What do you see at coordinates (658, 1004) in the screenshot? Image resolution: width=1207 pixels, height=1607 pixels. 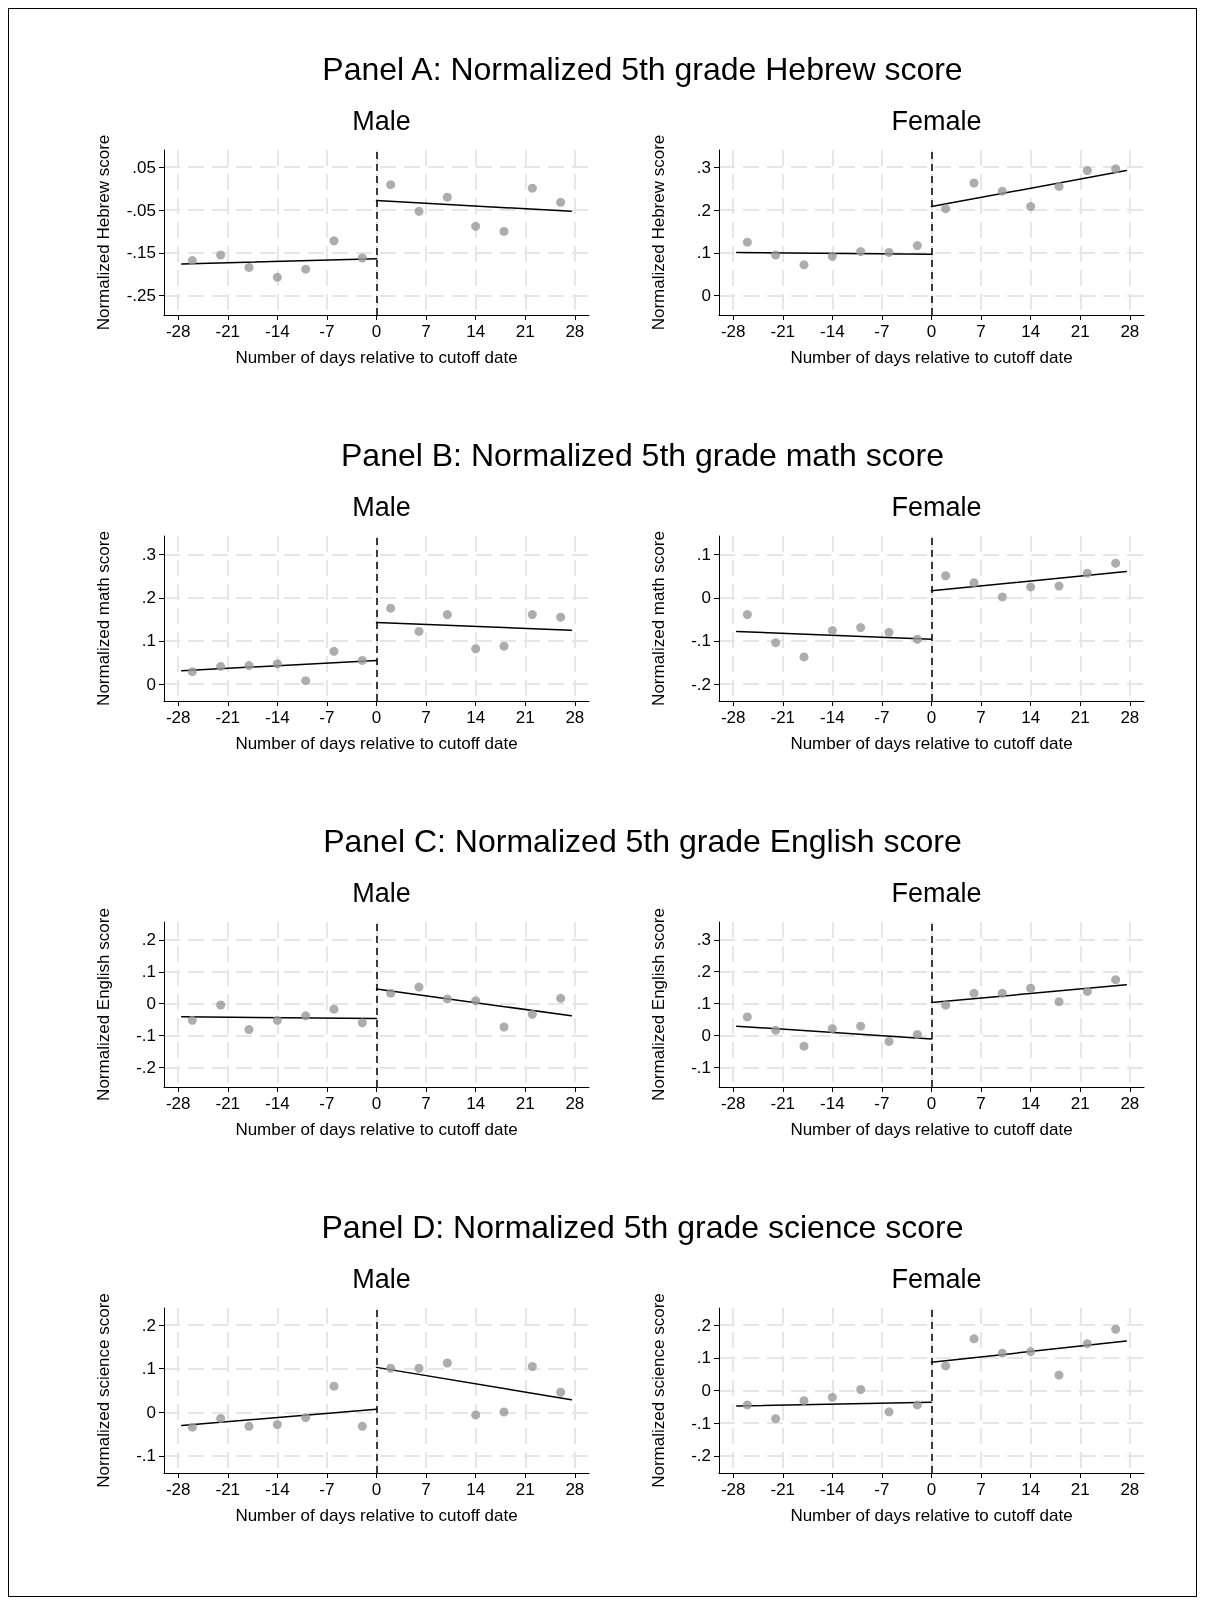 I see `y-axis-title: Normalized English score` at bounding box center [658, 1004].